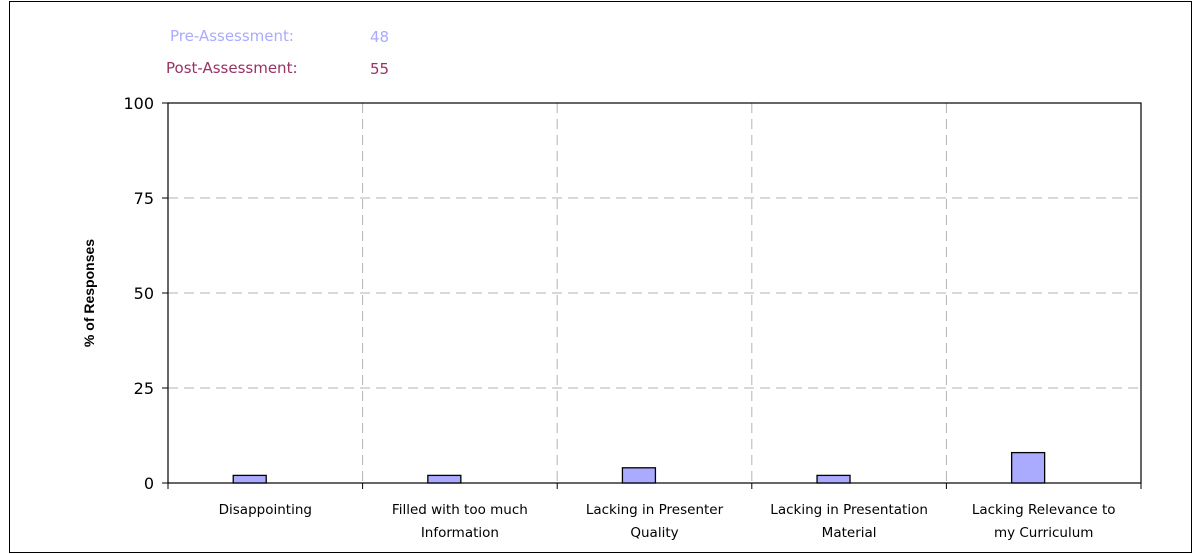  What do you see at coordinates (89, 293) in the screenshot?
I see `y-axis-title: % of Responses` at bounding box center [89, 293].